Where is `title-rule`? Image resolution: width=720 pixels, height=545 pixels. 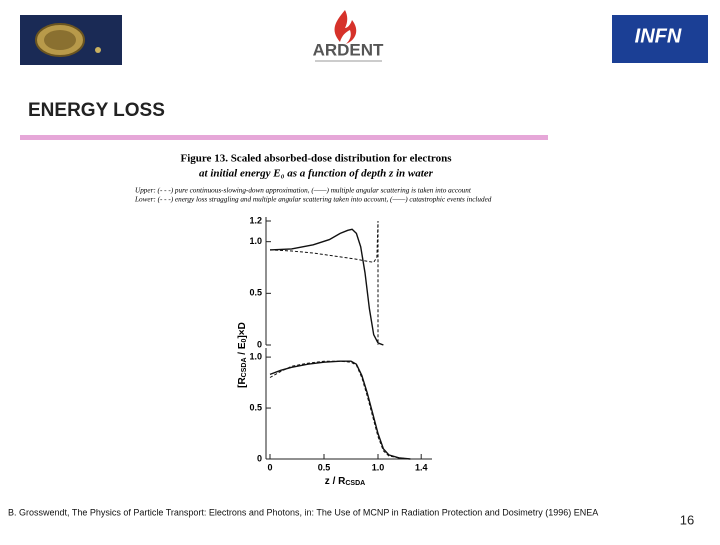 title-rule is located at coordinates (284, 137).